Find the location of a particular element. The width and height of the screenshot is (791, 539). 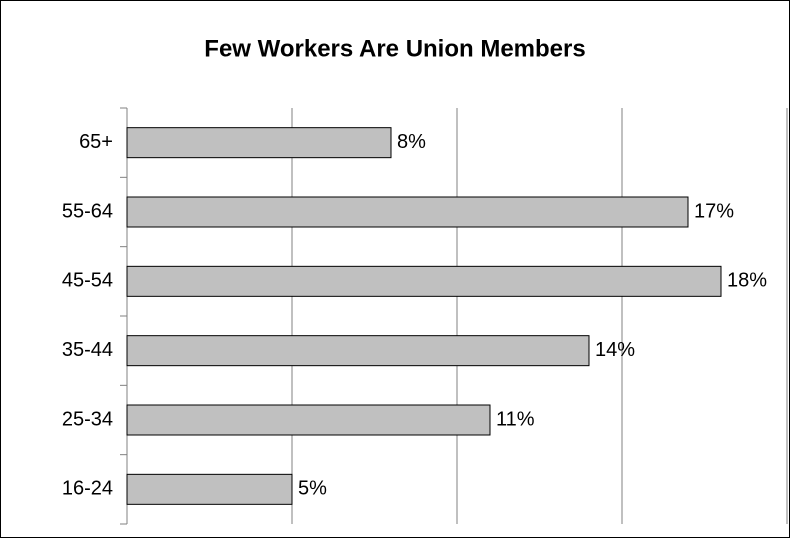

data-label: 18% is located at coordinates (747, 281).